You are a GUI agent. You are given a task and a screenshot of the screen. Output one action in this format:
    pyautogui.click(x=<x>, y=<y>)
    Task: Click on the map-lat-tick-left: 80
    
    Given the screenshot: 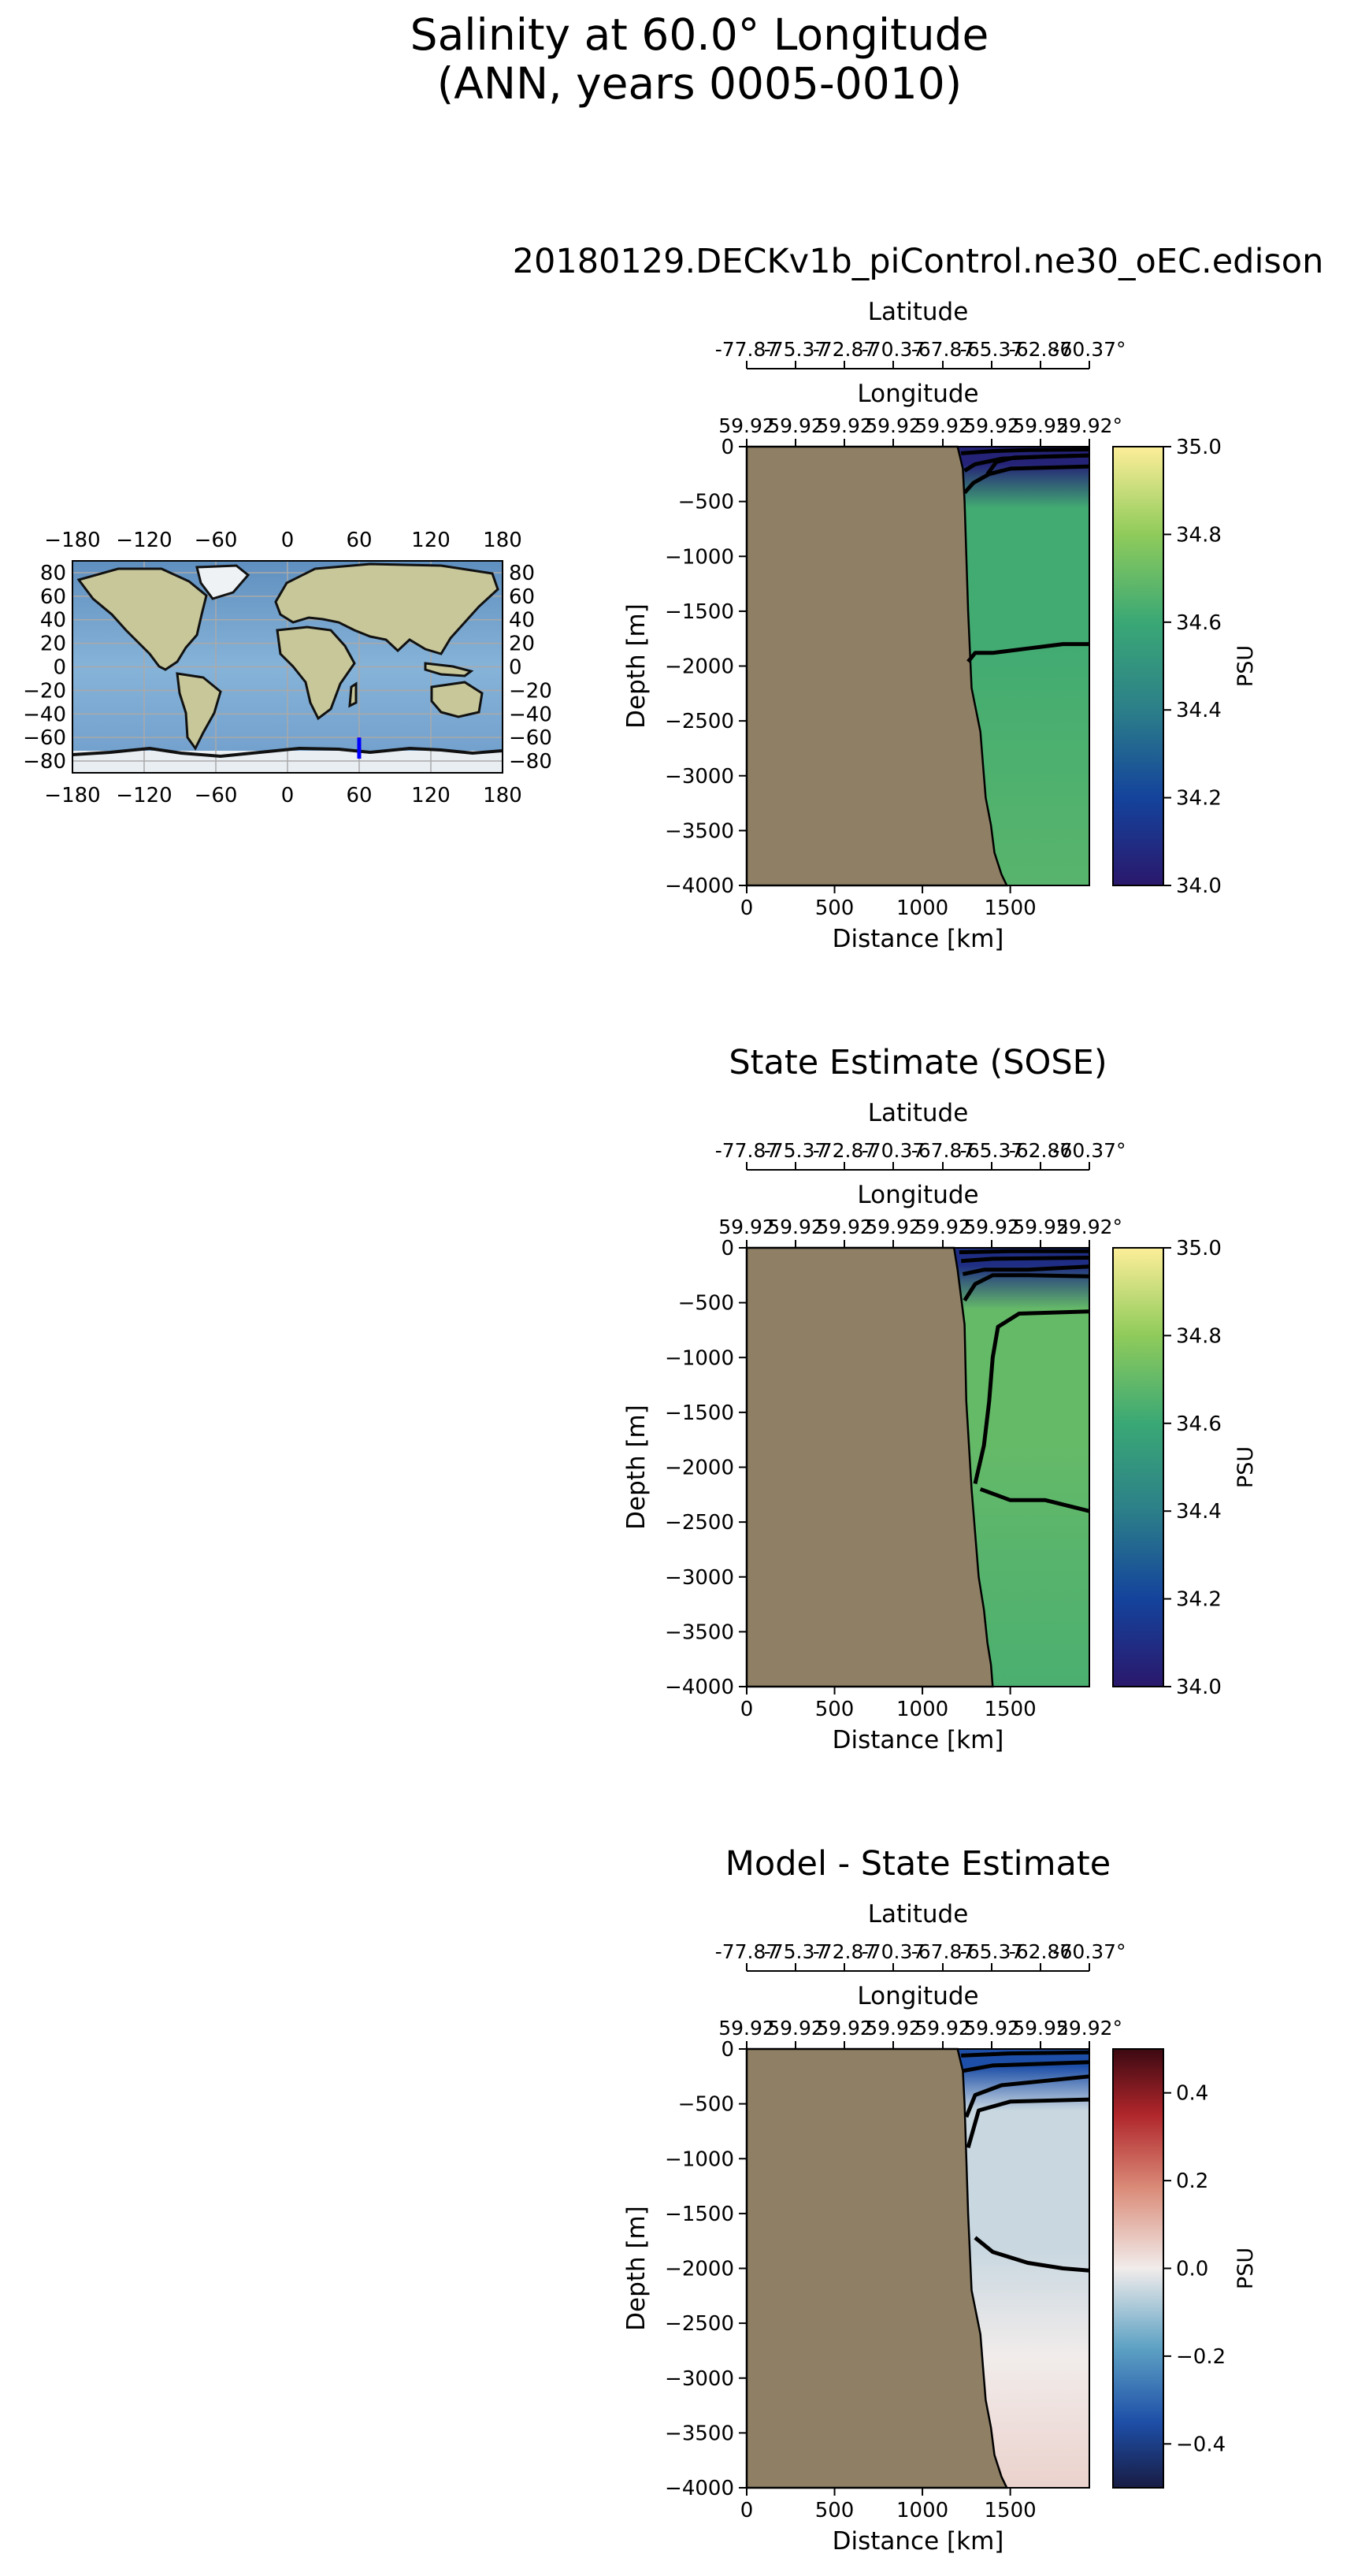 What is the action you would take?
    pyautogui.click(x=53, y=573)
    